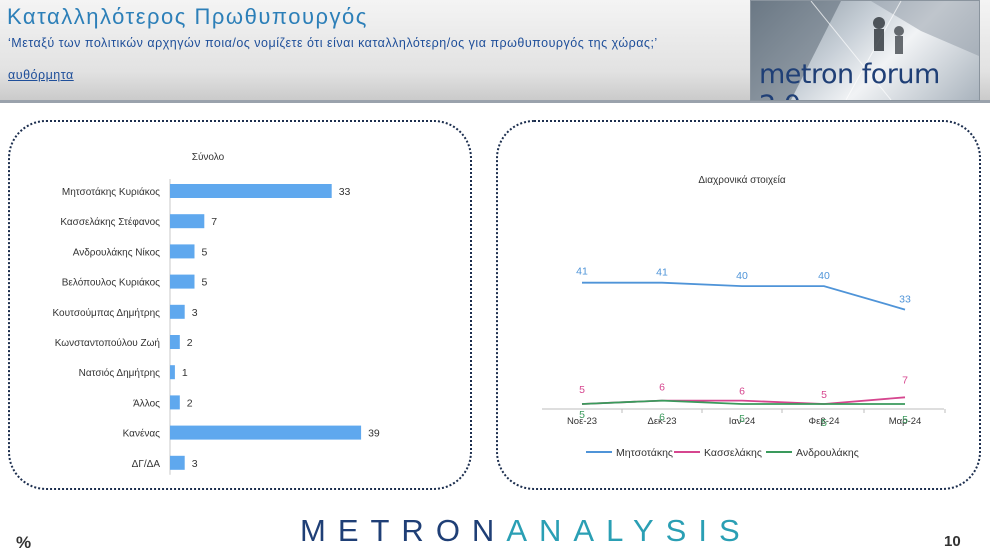 This screenshot has height=557, width=990. Describe the element at coordinates (120, 373) in the screenshot. I see `bar-category-label: Νατσιός Δημήτρης` at that location.